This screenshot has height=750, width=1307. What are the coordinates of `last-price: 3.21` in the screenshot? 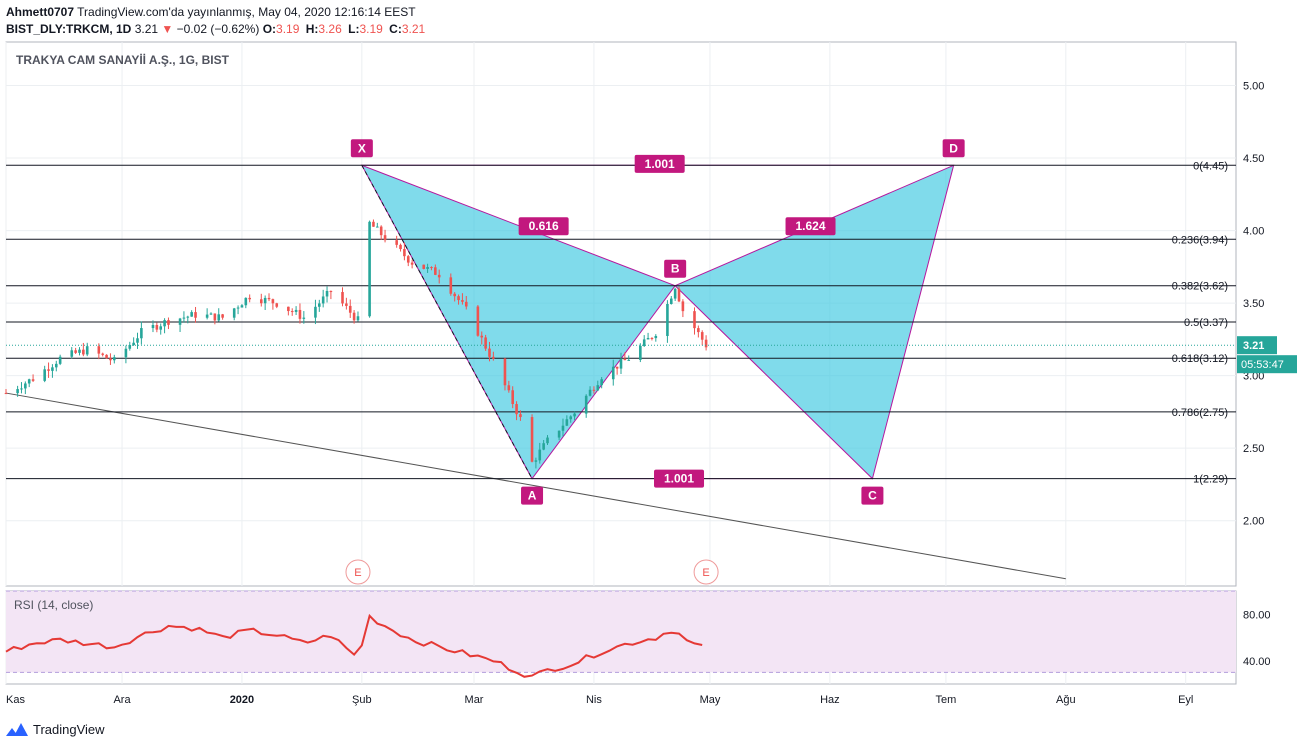 It's located at (146, 29).